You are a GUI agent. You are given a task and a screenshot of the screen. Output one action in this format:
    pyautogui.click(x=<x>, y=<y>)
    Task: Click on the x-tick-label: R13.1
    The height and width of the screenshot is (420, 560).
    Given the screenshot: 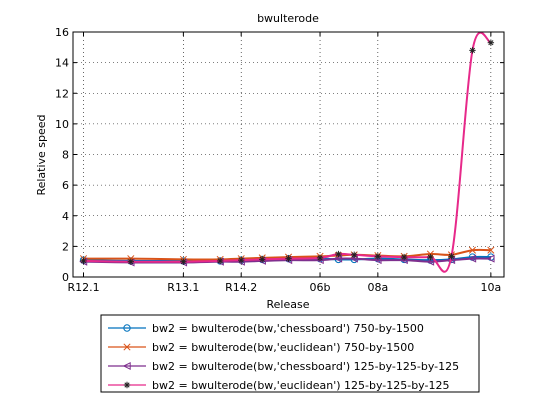 What is the action you would take?
    pyautogui.click(x=183, y=287)
    